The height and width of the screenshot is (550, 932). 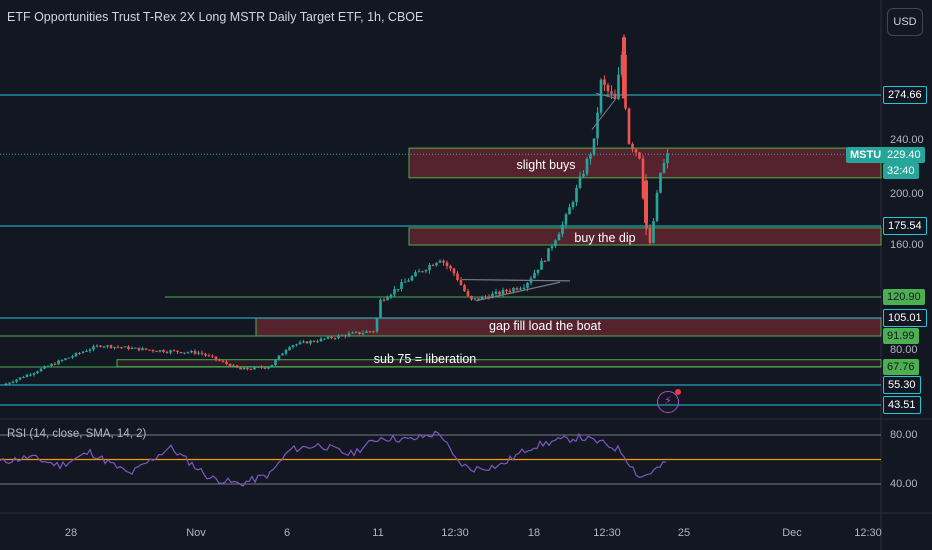 What do you see at coordinates (605, 238) in the screenshot?
I see `annotation-buy-the-dip: buy the dip` at bounding box center [605, 238].